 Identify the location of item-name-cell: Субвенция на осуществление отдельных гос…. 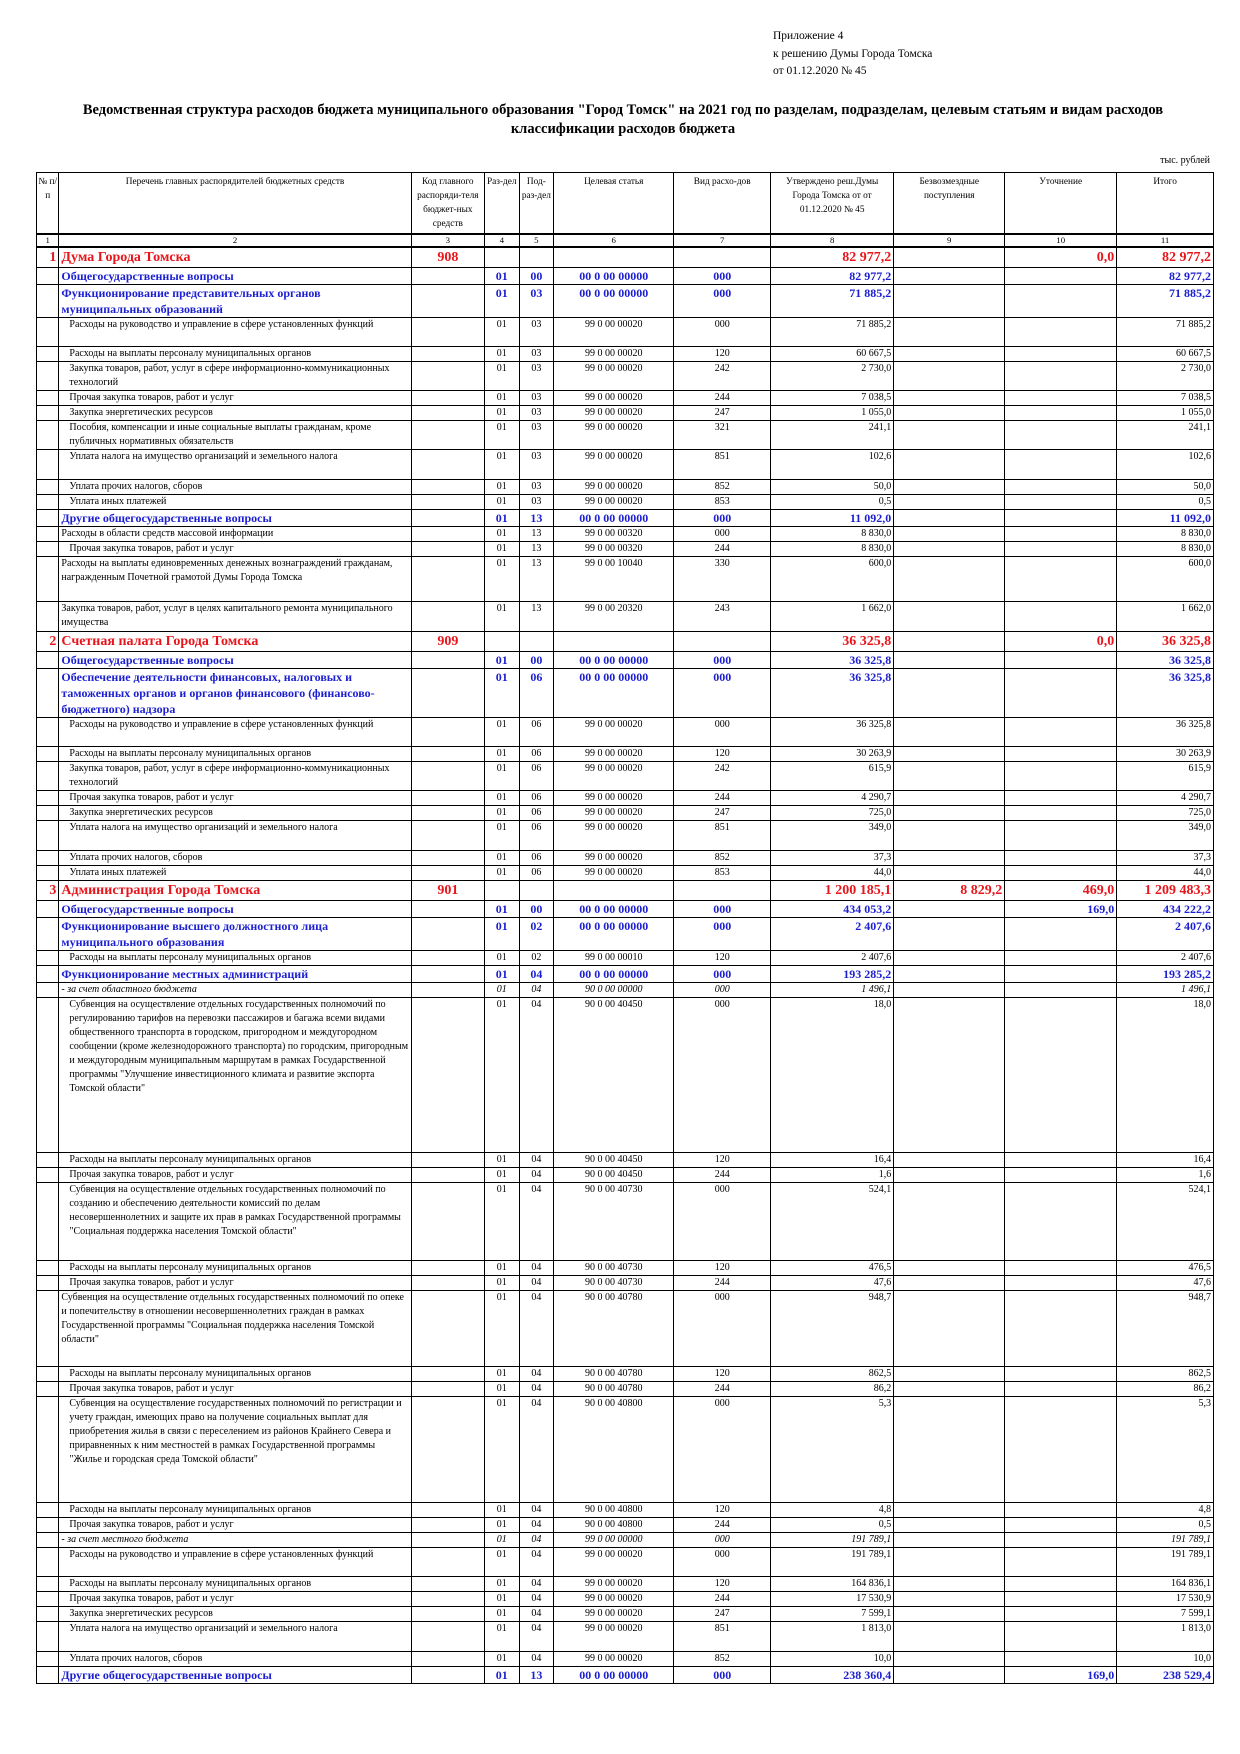
(235, 1075).